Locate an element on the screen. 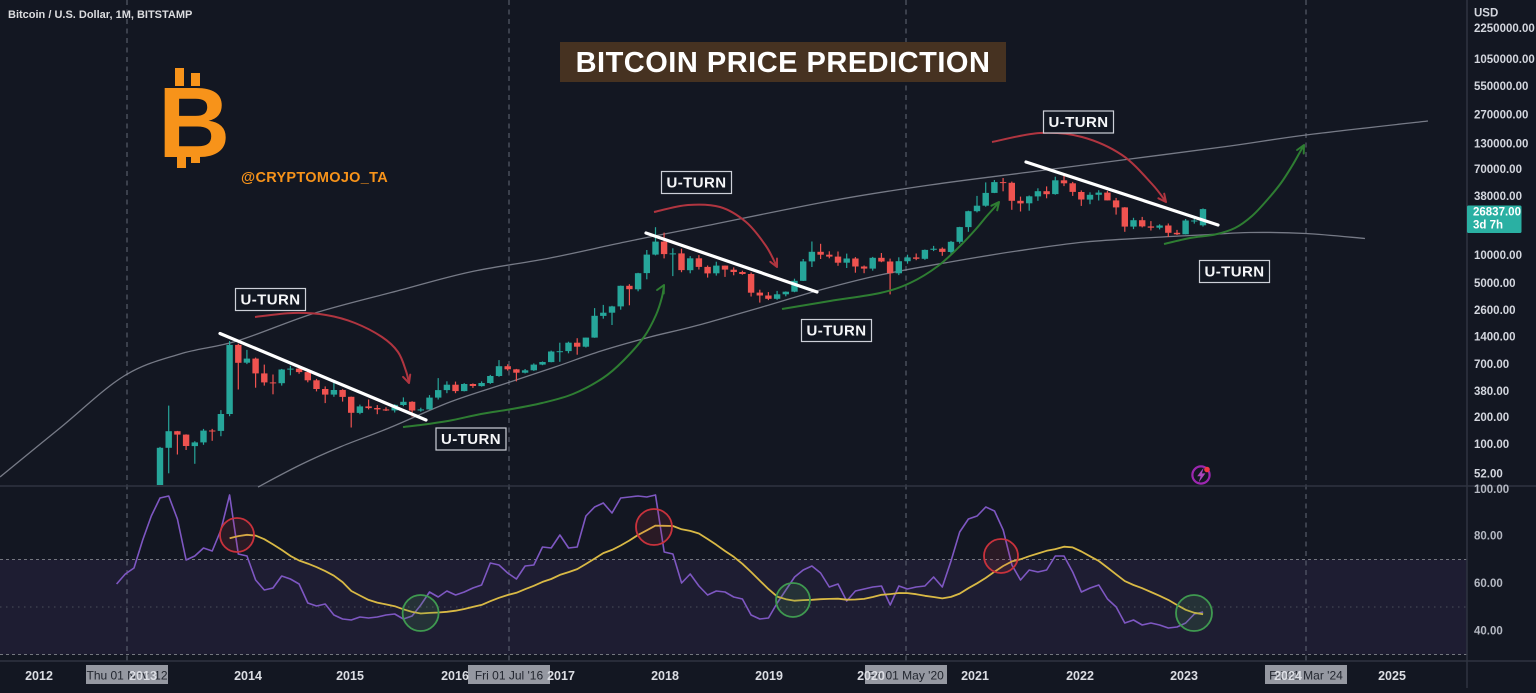 This screenshot has height=693, width=1536. svg-text: 2022 is located at coordinates (1080, 676).